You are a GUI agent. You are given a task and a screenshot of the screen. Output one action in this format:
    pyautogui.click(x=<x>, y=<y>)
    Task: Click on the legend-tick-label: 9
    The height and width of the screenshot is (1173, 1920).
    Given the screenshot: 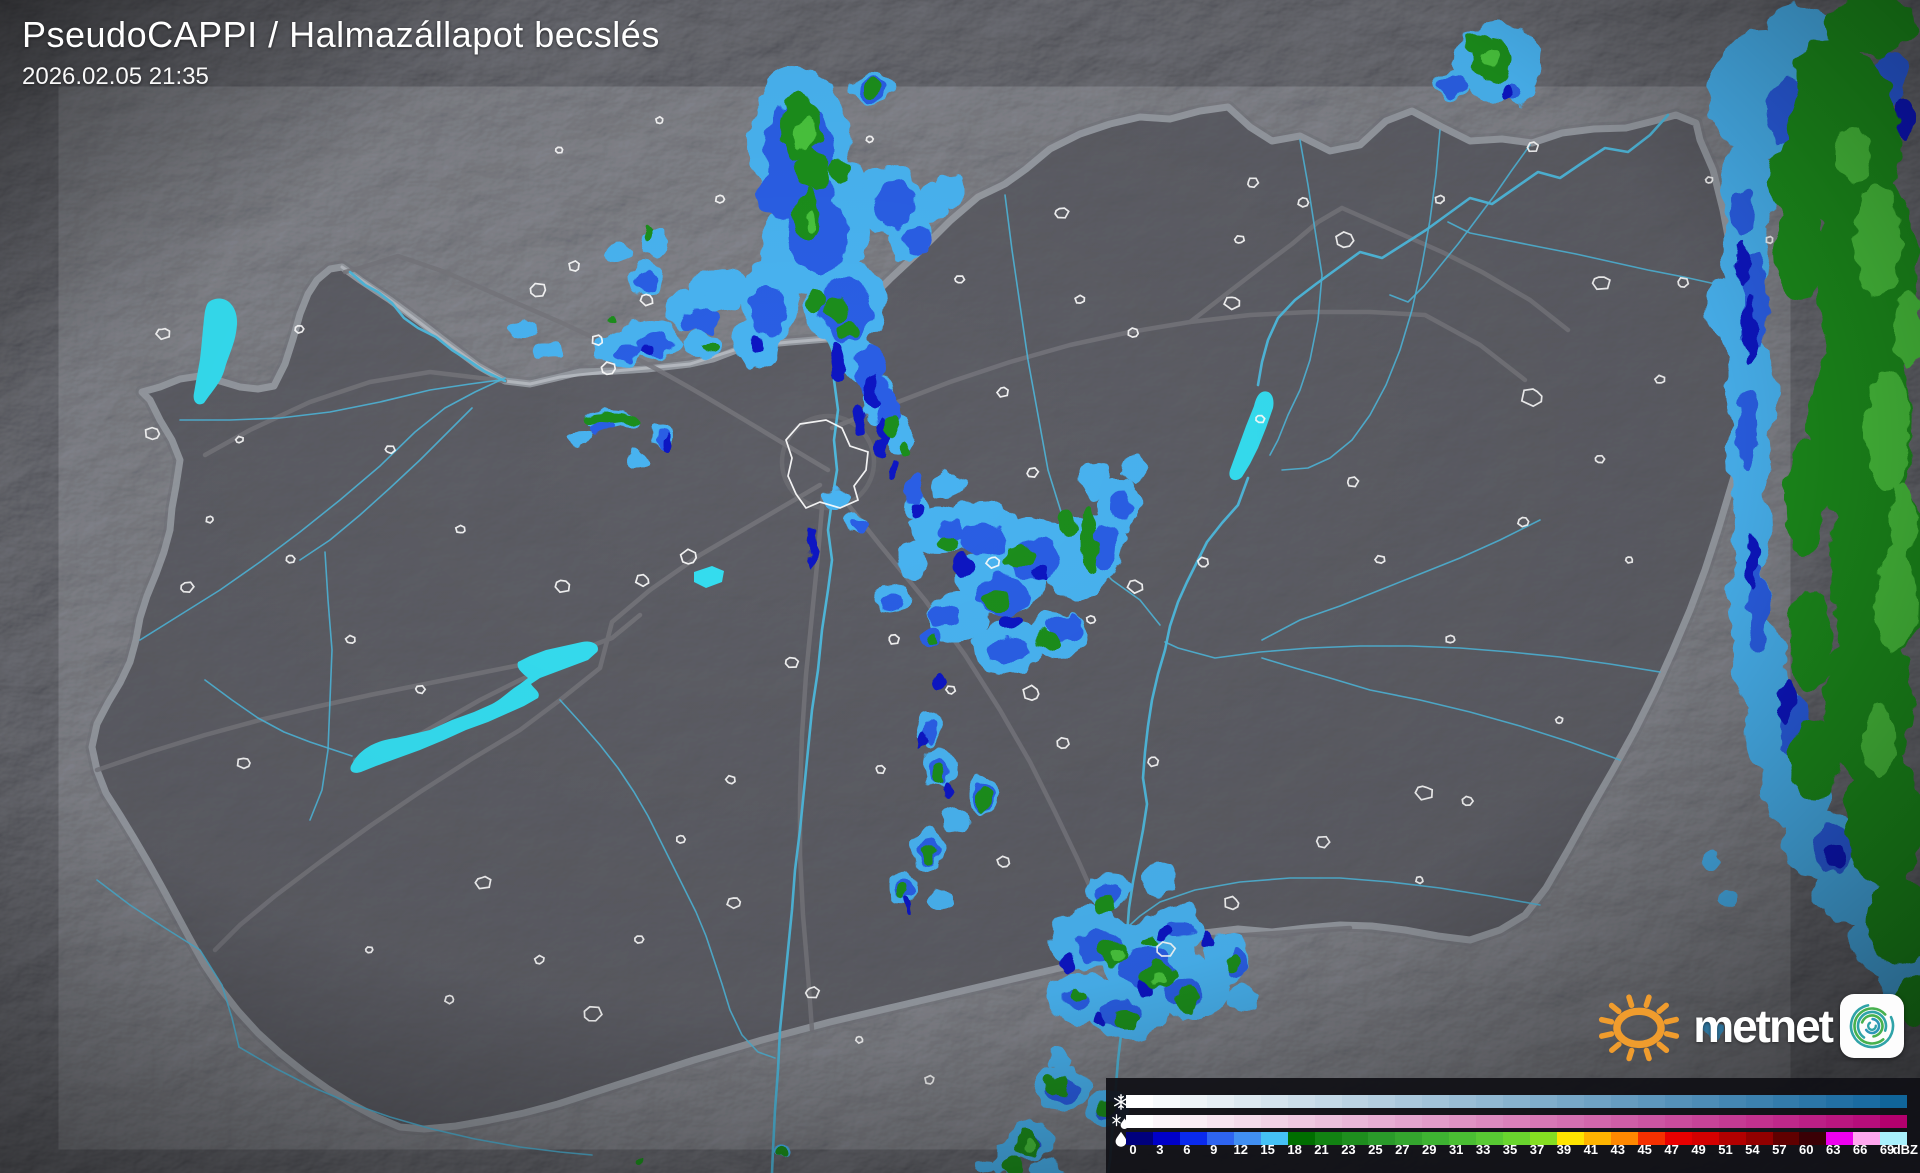 What is the action you would take?
    pyautogui.click(x=1214, y=1149)
    